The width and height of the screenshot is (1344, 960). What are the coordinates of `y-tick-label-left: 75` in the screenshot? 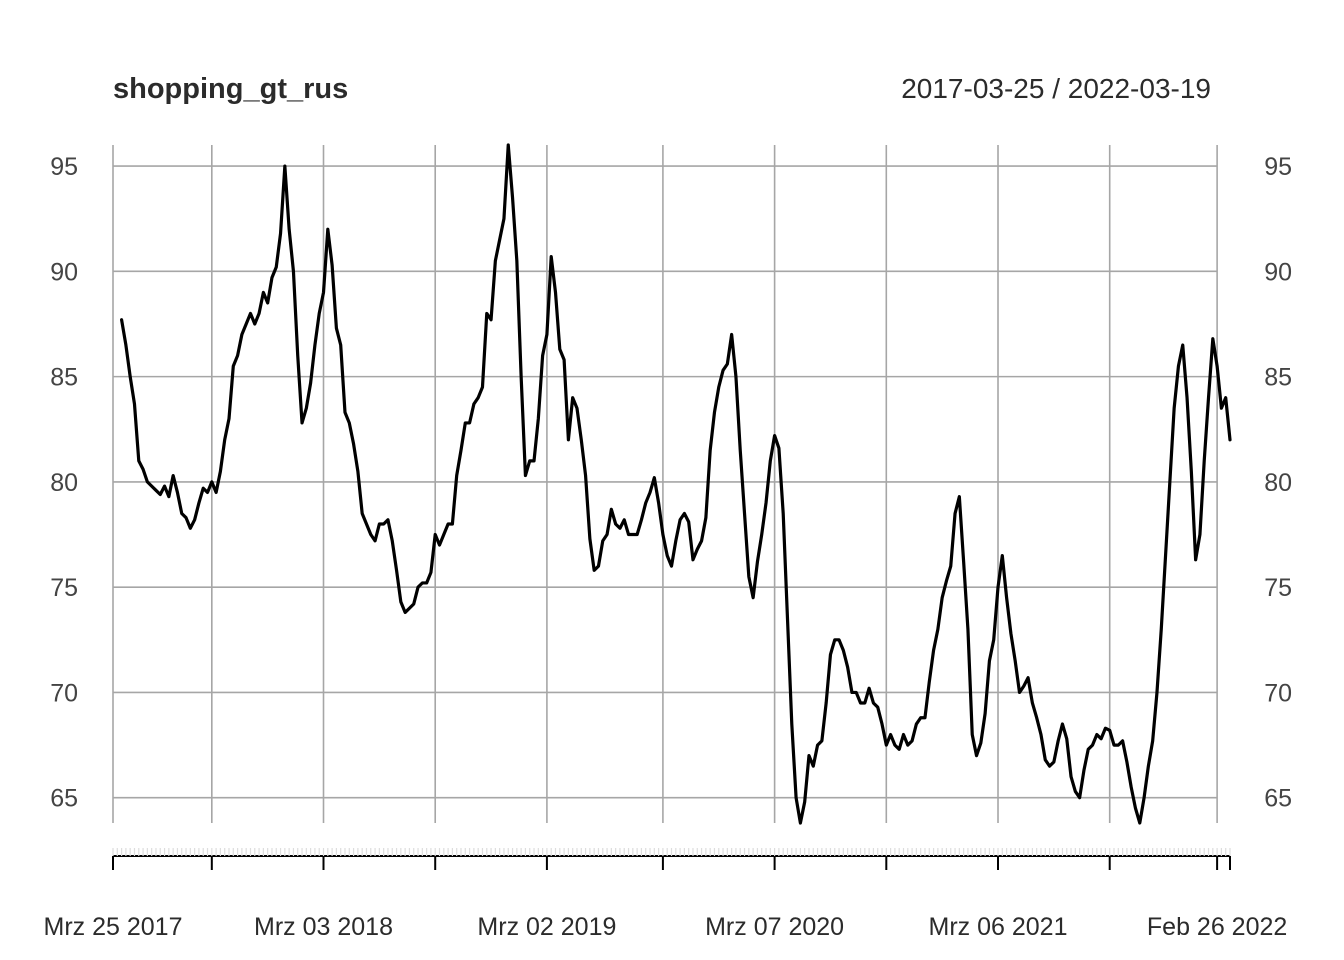 It's located at (64, 588).